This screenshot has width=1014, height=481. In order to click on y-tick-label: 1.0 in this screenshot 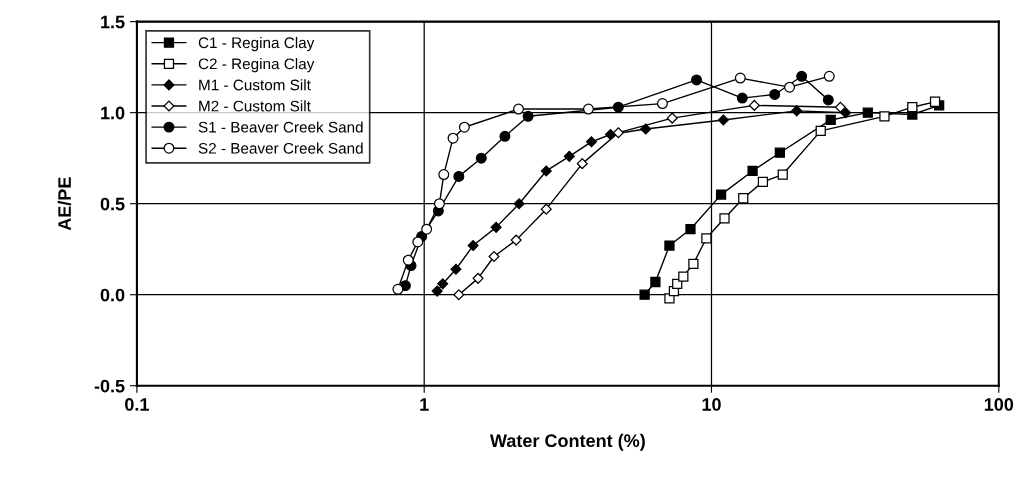, I will do `click(113, 113)`.